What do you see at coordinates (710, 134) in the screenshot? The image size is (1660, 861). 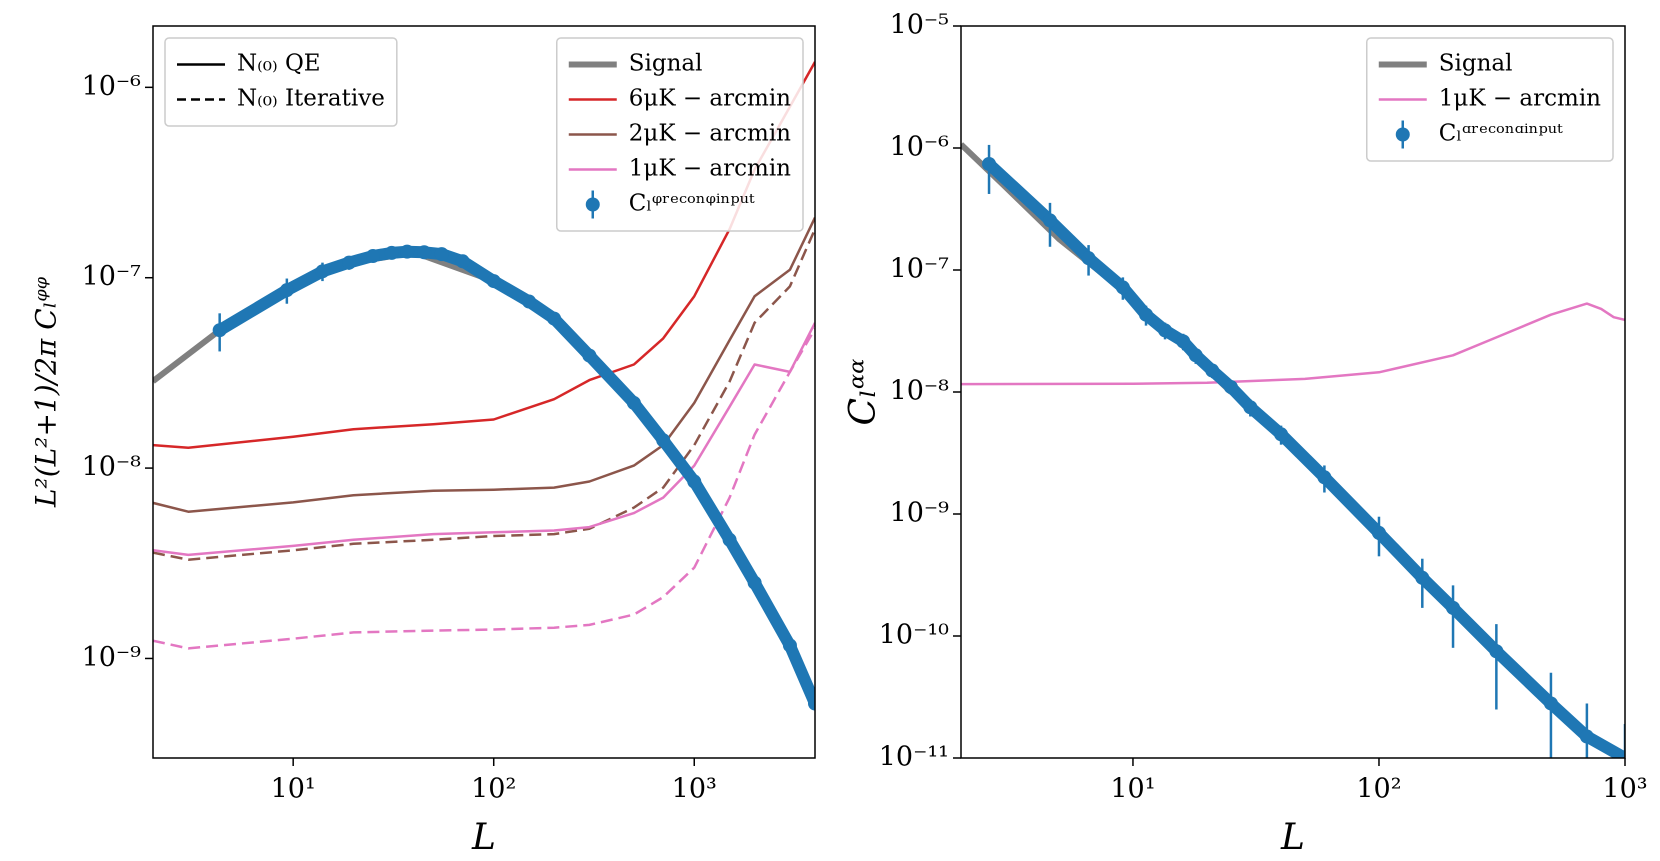 I see `legend-label: 2μK − arcmin` at bounding box center [710, 134].